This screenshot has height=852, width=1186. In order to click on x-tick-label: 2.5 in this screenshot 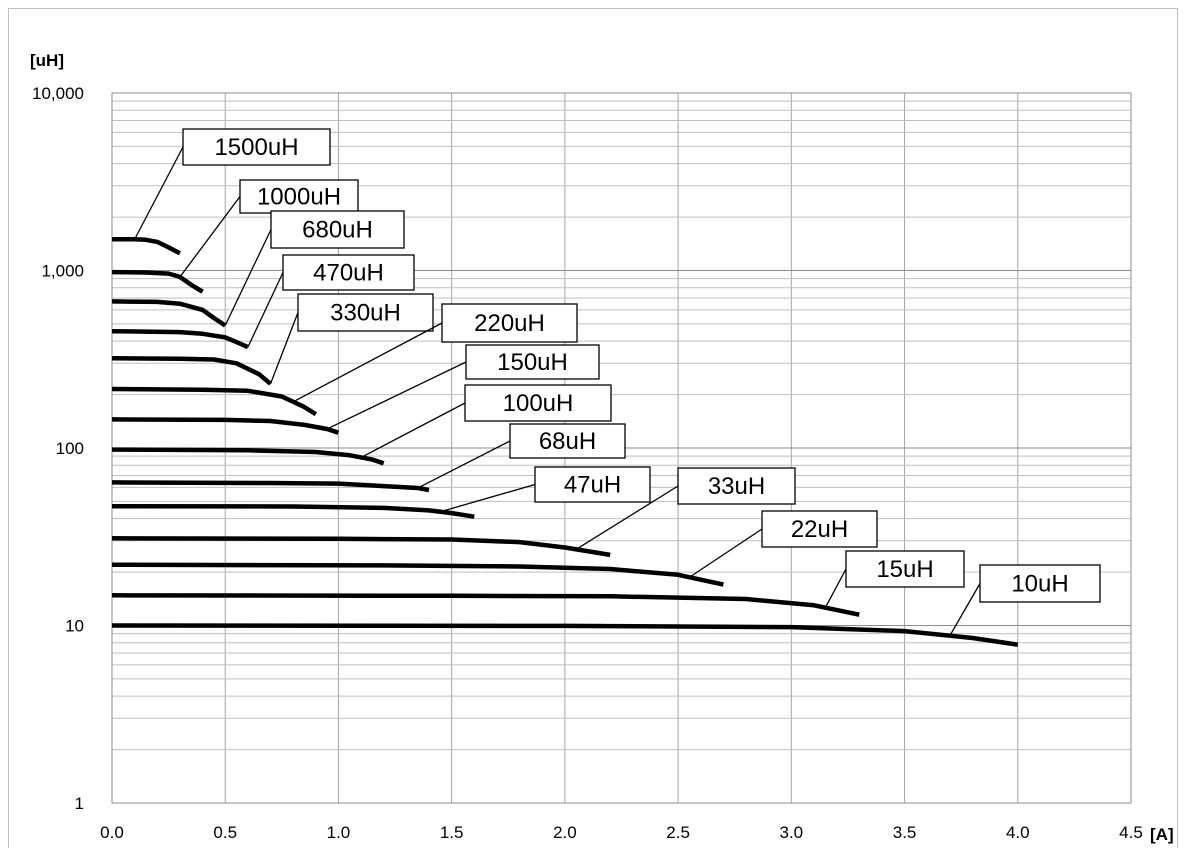, I will do `click(678, 832)`.